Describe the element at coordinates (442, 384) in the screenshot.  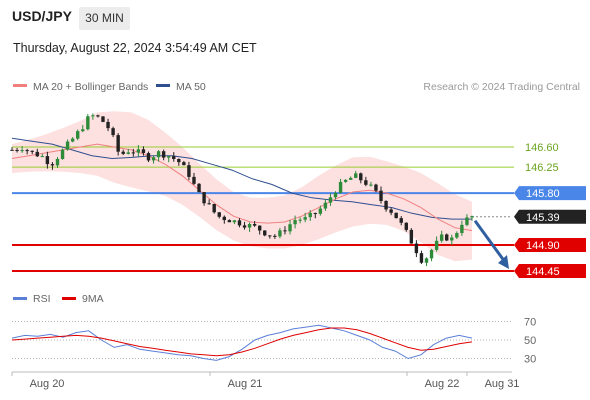
I see `x-tick-Aug-22: Aug 22` at that location.